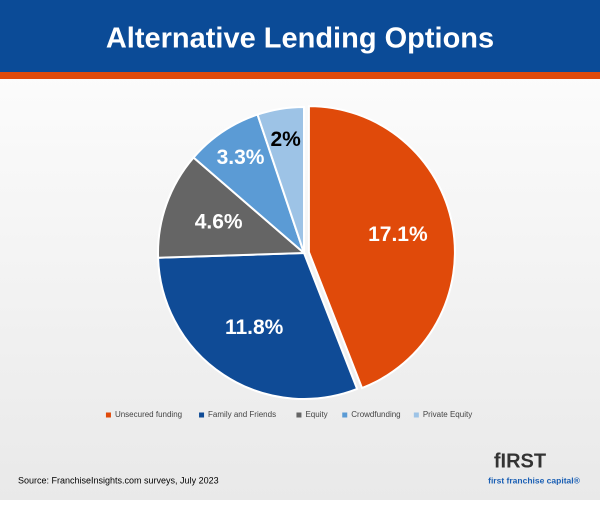  Describe the element at coordinates (447, 414) in the screenshot. I see `legend-label: Private Equity` at that location.